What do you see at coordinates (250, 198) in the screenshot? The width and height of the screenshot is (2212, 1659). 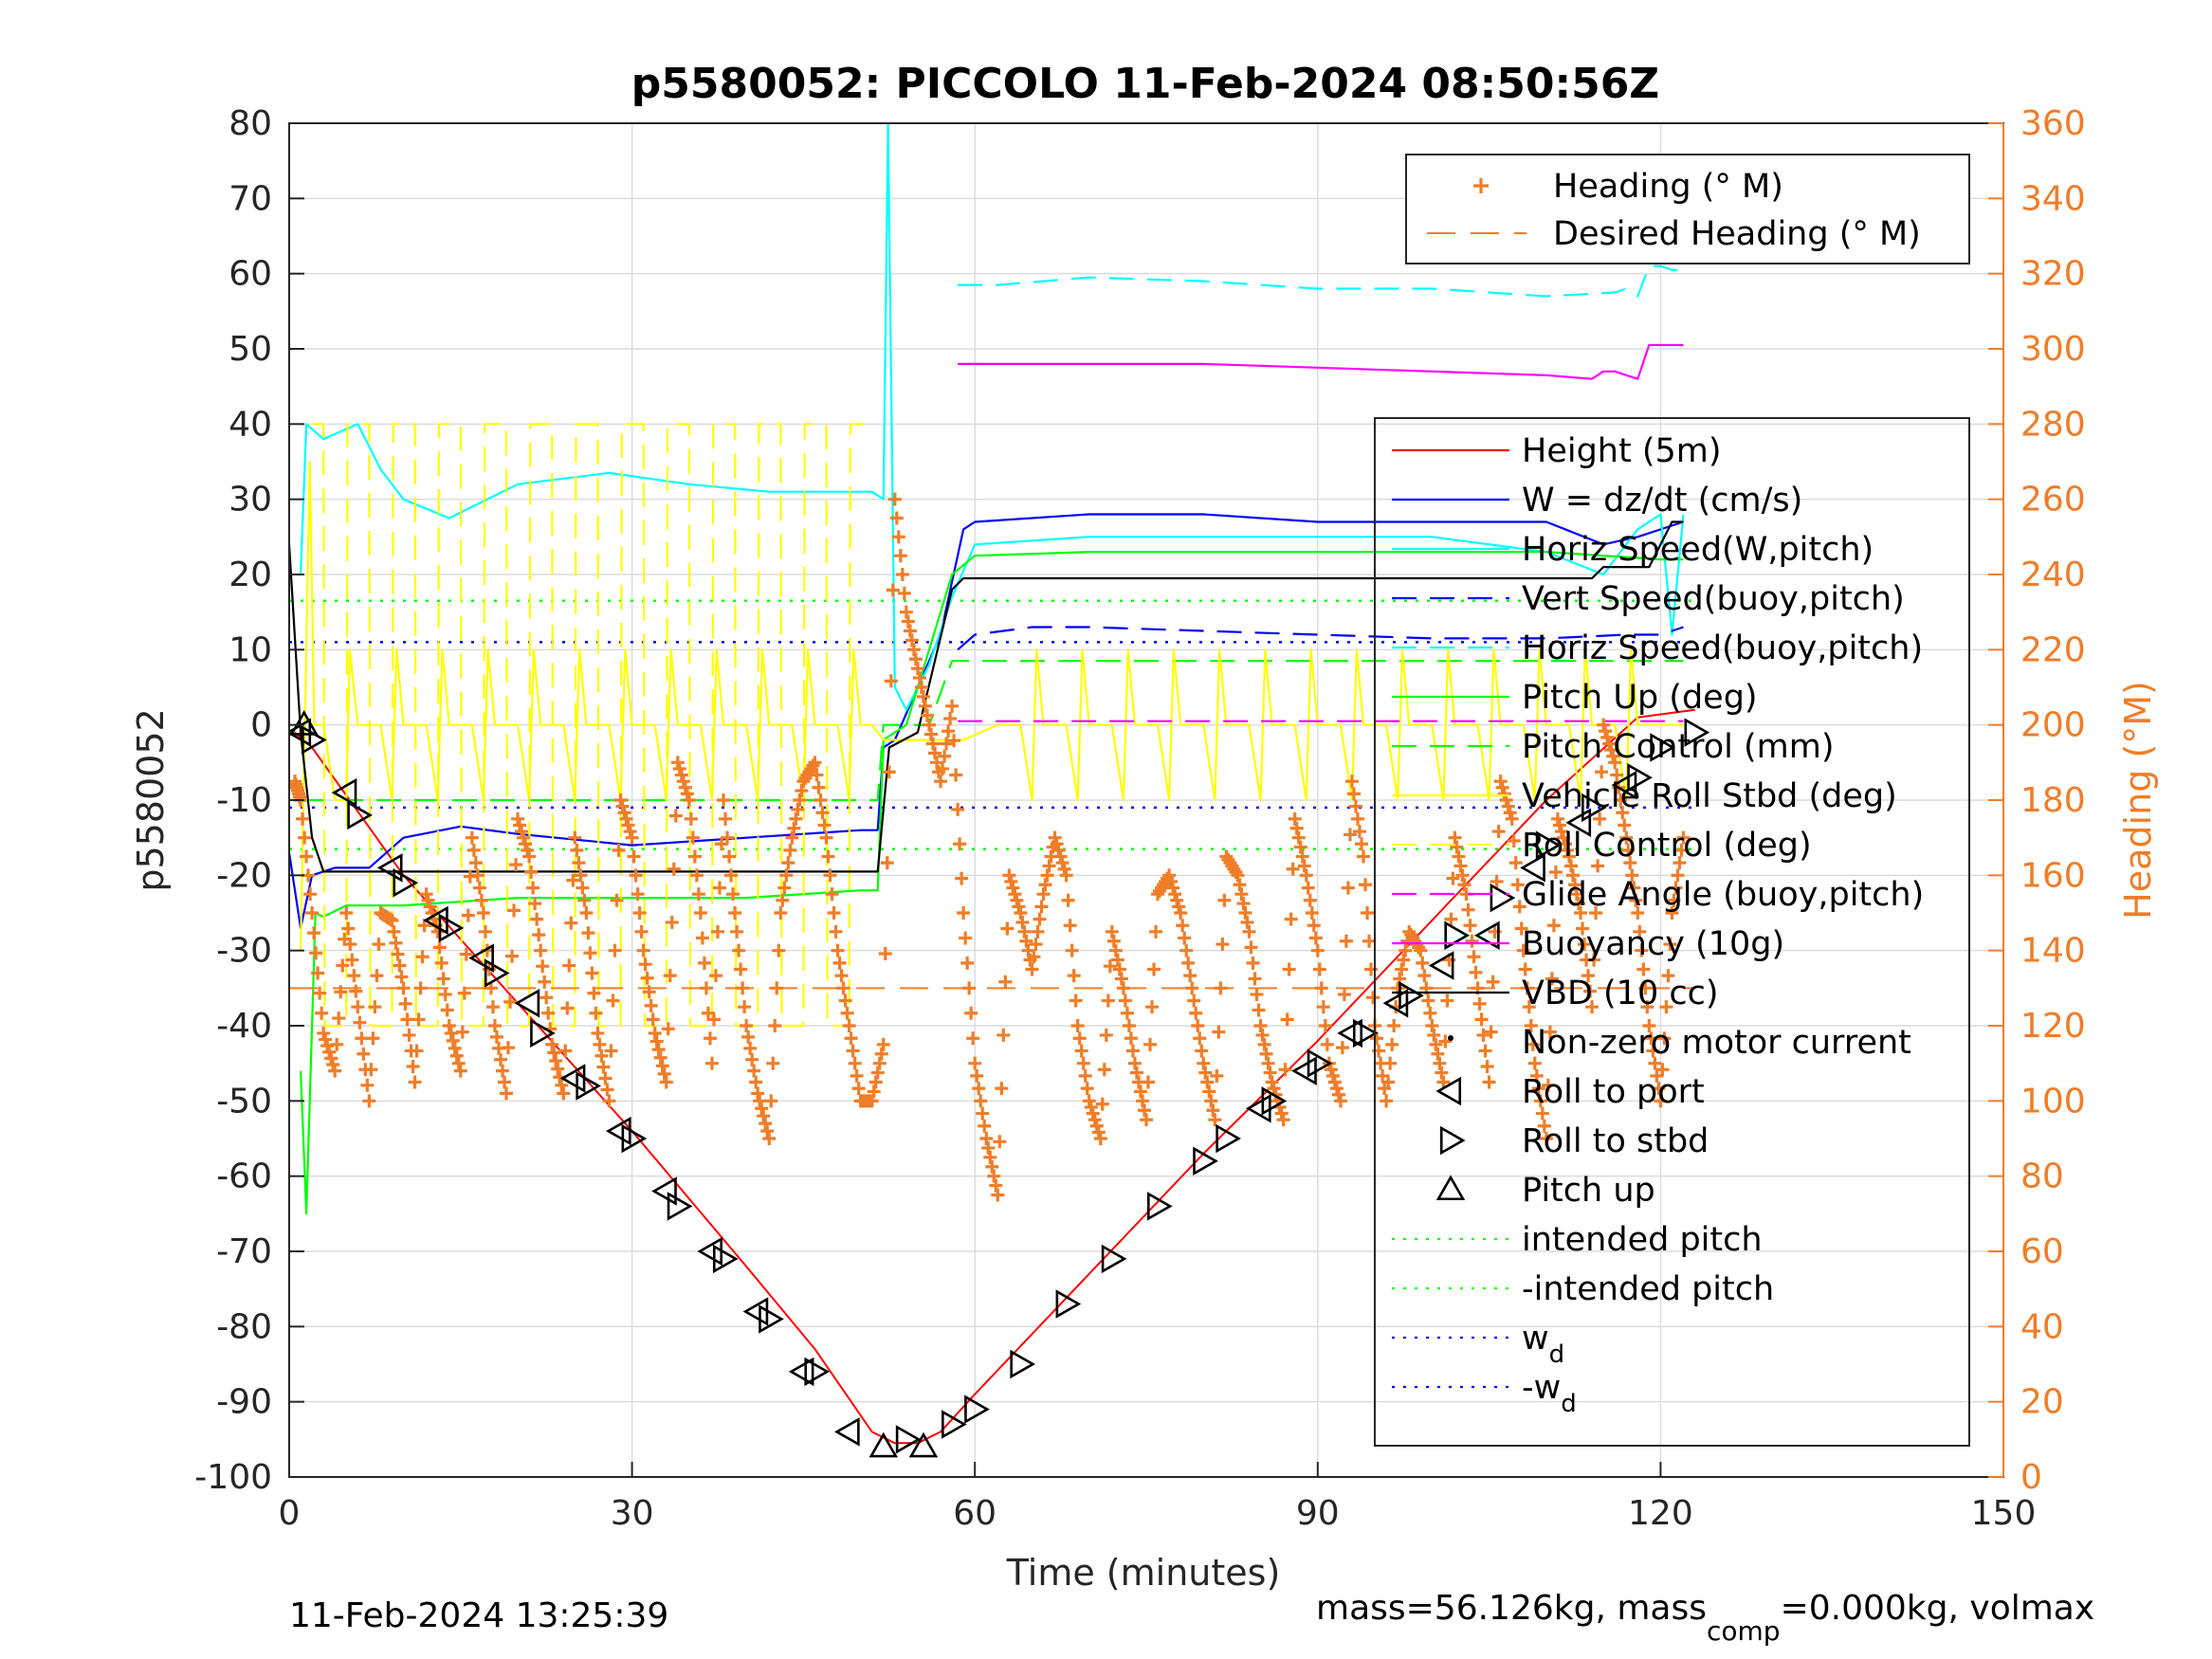 I see `y-tick-label: 70` at bounding box center [250, 198].